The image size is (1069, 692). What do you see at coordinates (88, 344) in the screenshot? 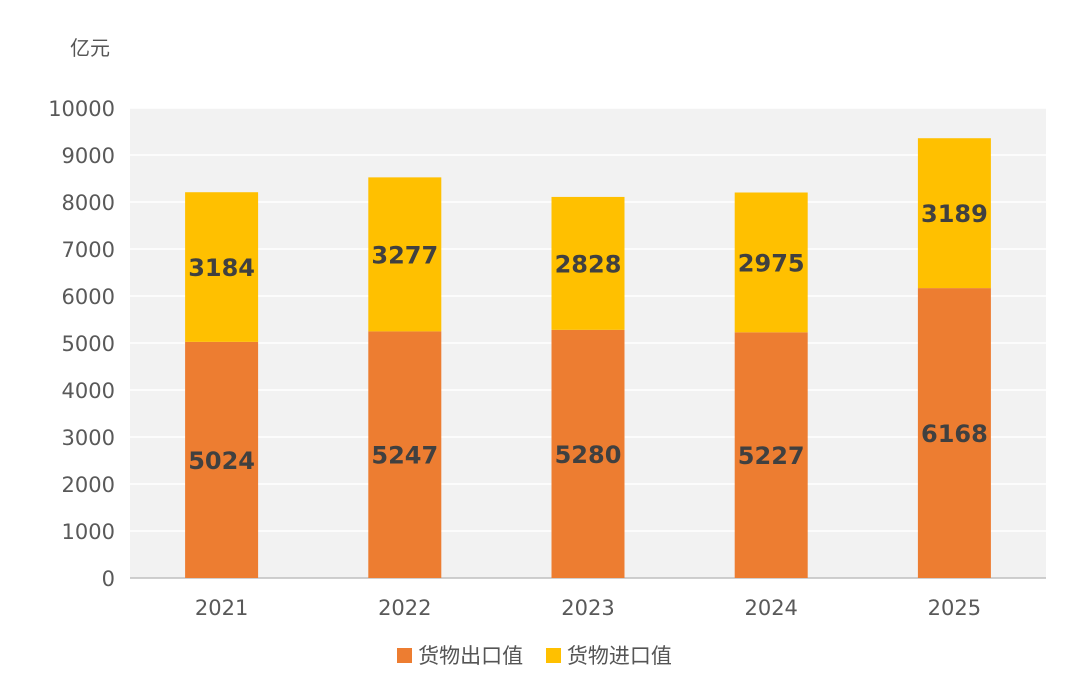
I see `y-tick-label: 5000` at bounding box center [88, 344].